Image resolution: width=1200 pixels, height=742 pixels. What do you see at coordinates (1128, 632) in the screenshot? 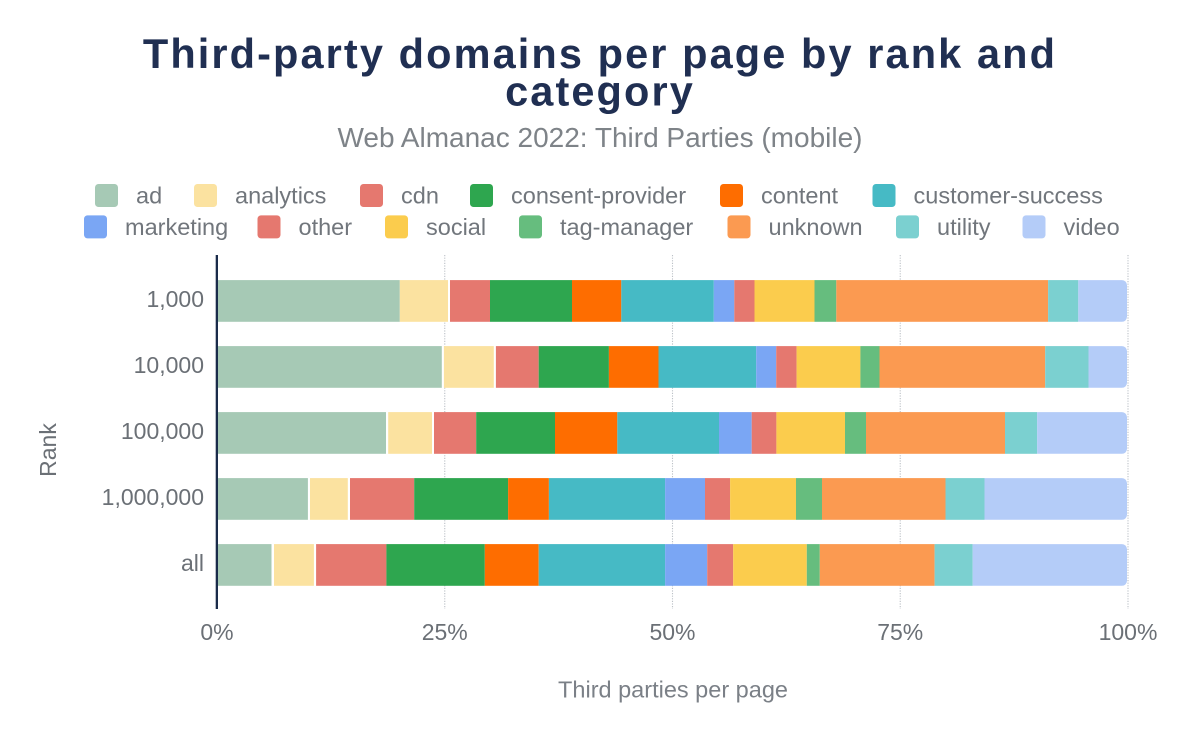
I see `svg-text: 100%` at bounding box center [1128, 632].